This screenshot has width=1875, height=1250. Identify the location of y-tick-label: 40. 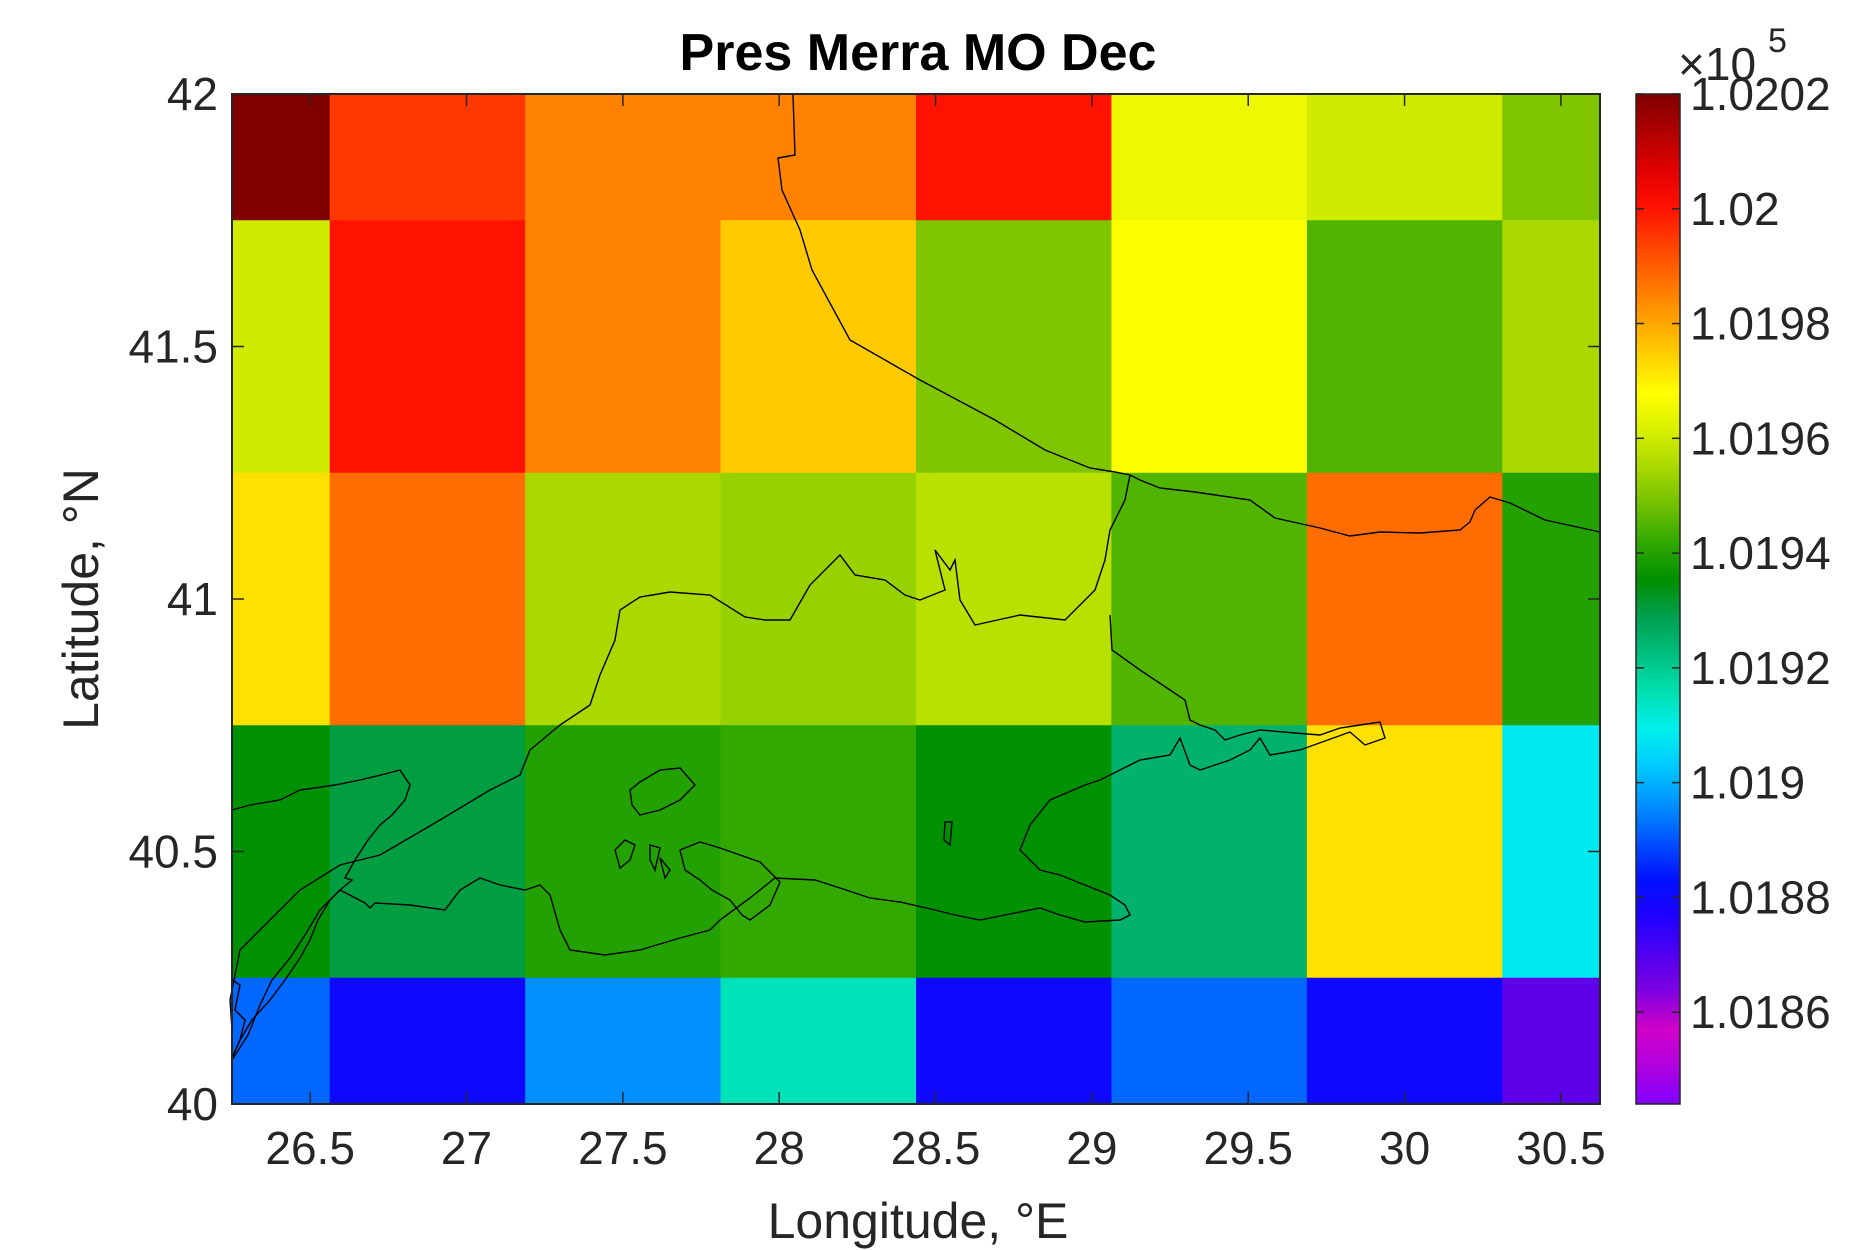
(192, 1104).